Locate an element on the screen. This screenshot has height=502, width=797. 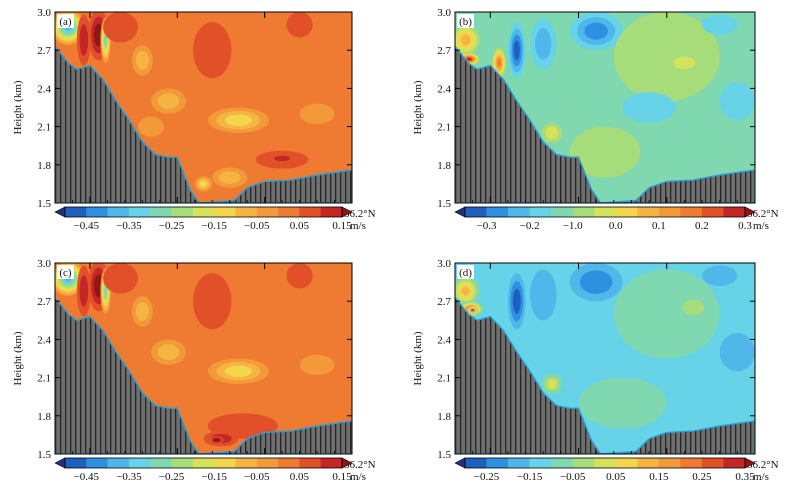
panel-label: (d) is located at coordinates (465, 273).